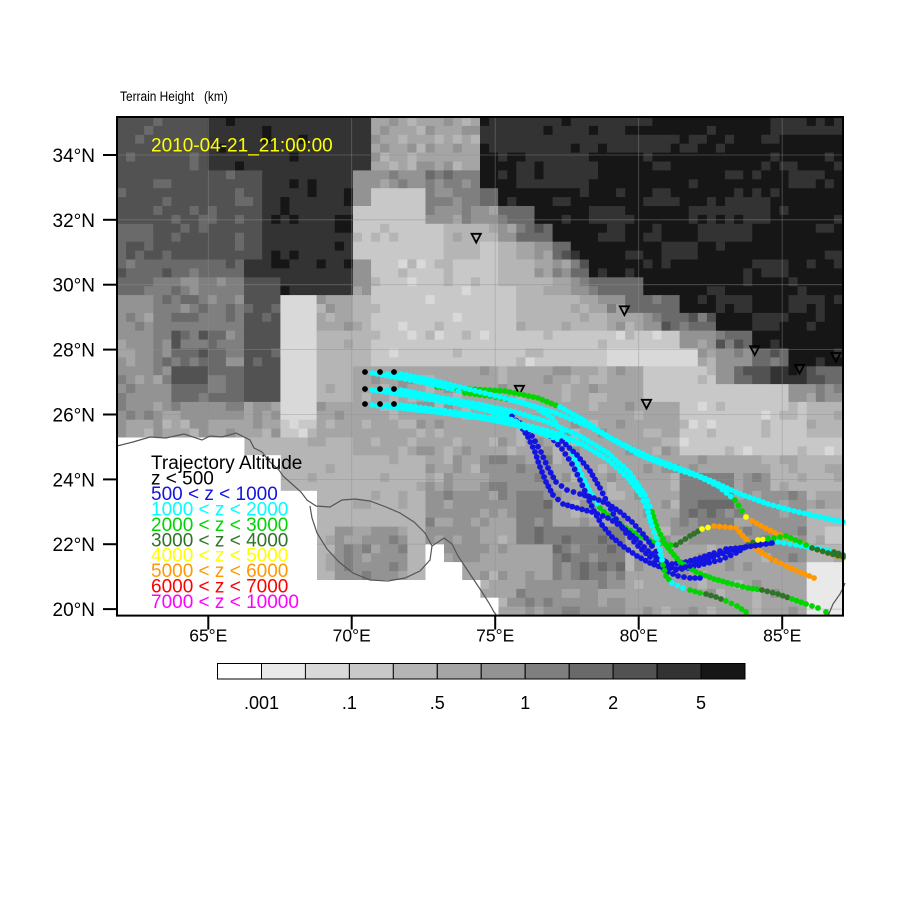 This screenshot has height=900, width=900. I want to click on svg-text: .5, so click(437, 703).